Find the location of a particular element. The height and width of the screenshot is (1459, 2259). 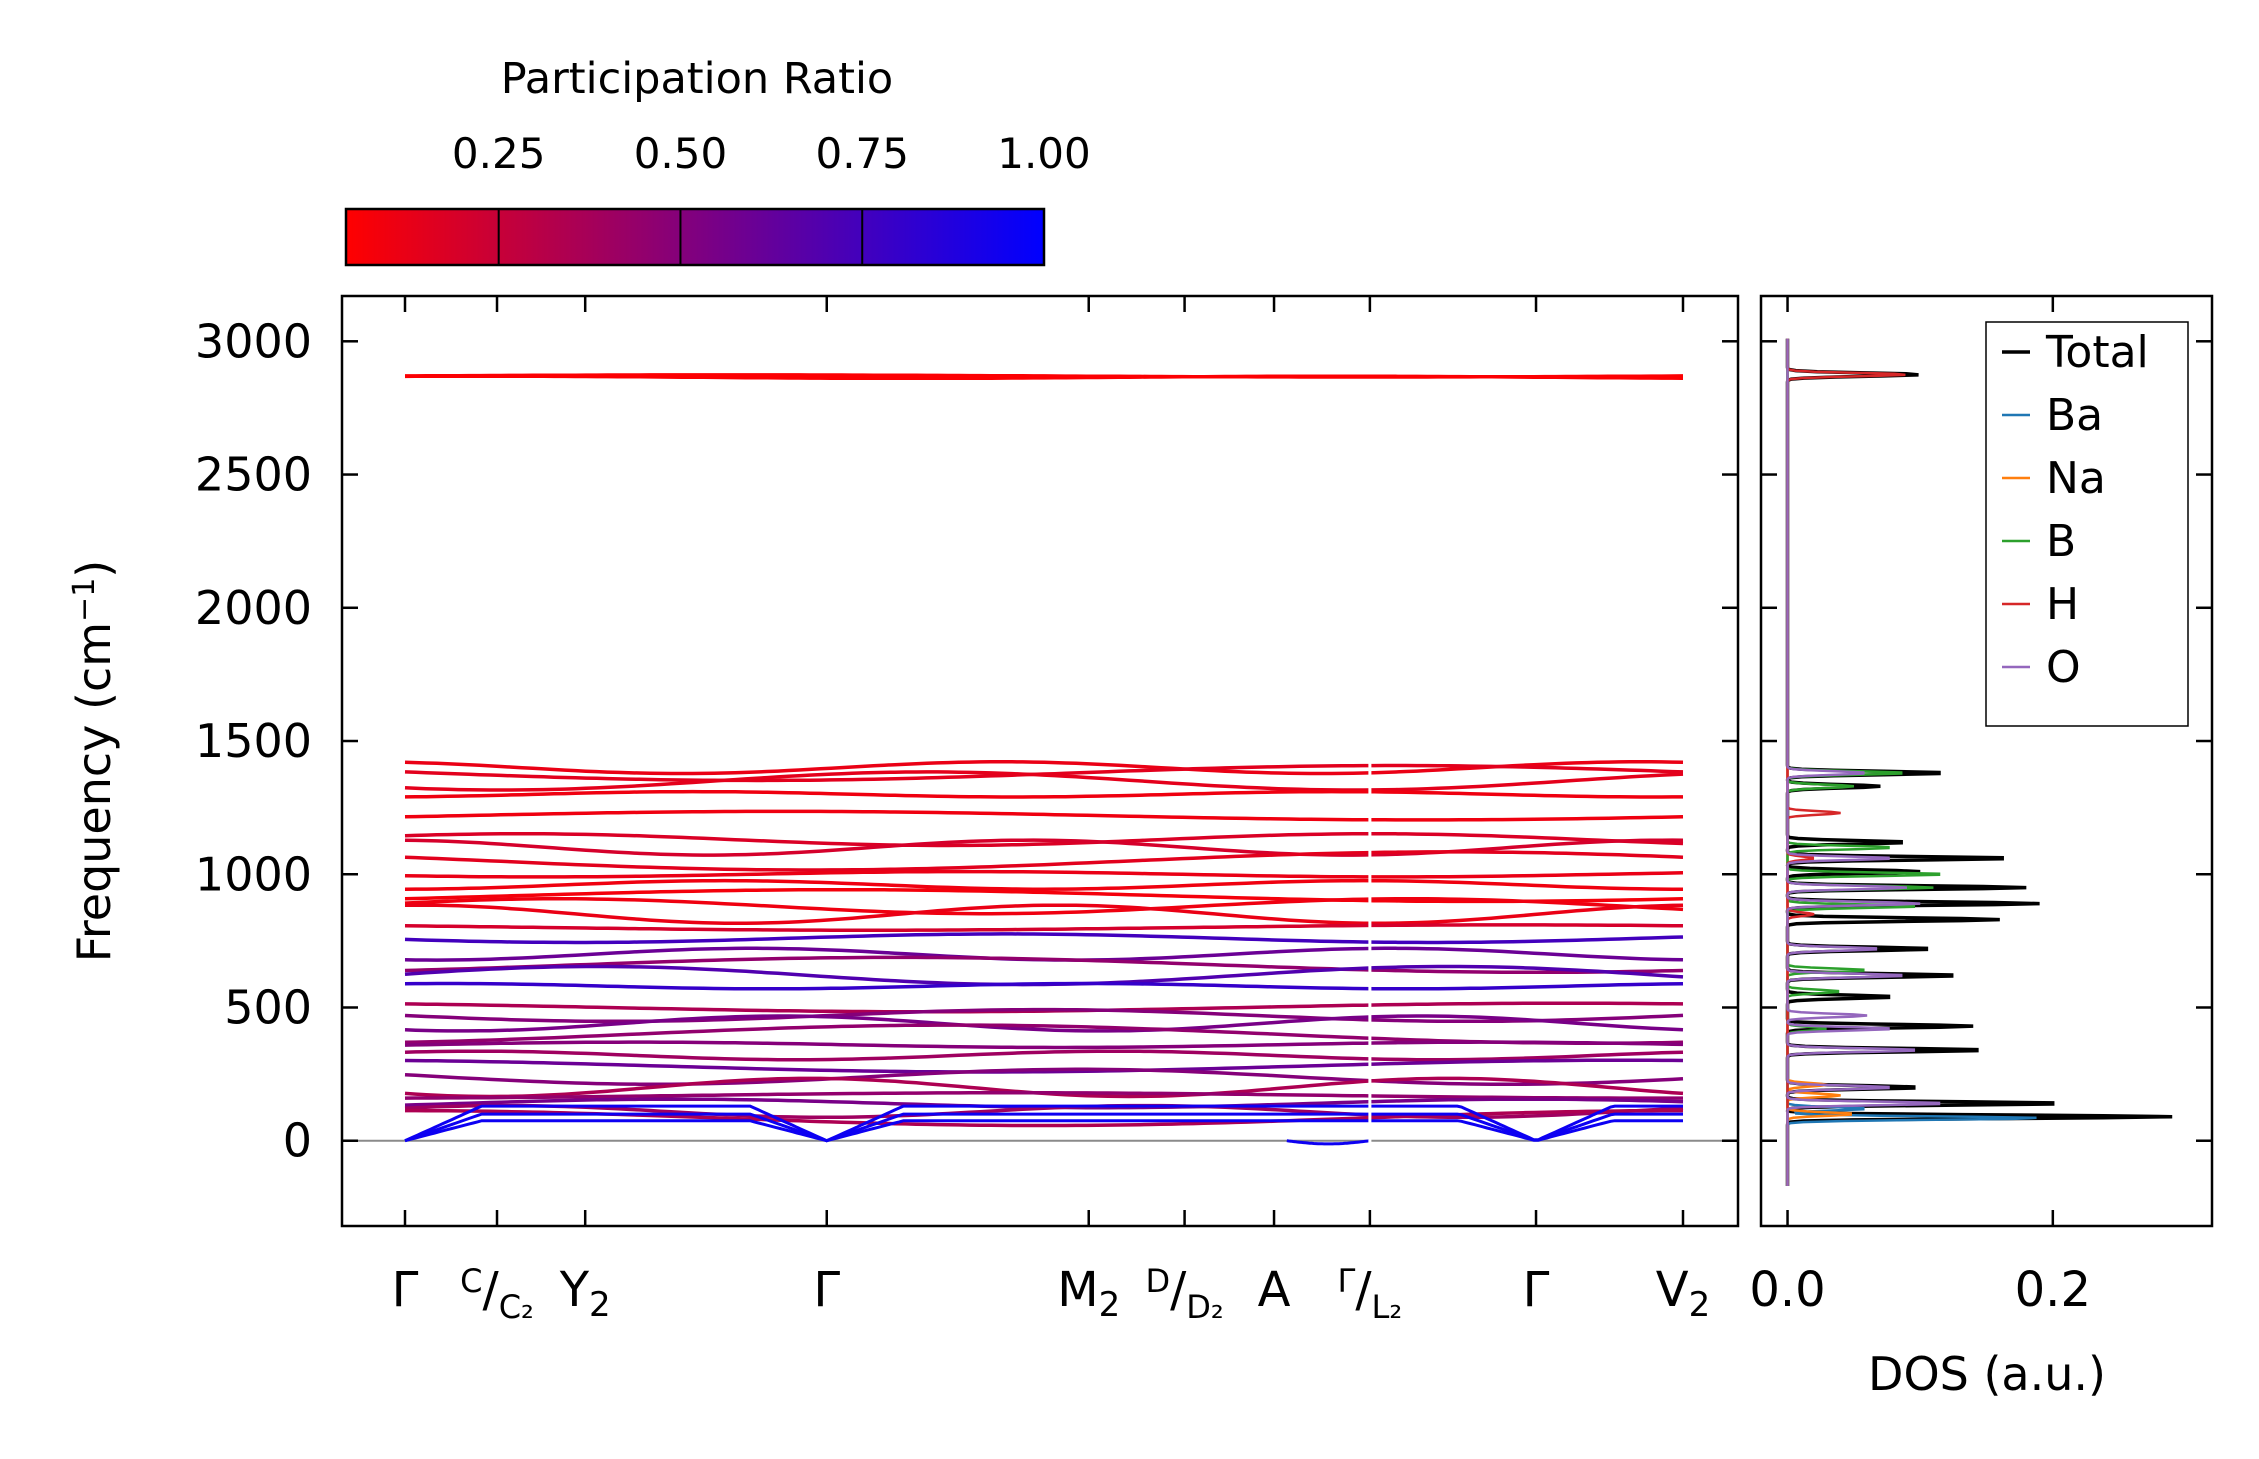

legend-label-b: B is located at coordinates (2061, 541).